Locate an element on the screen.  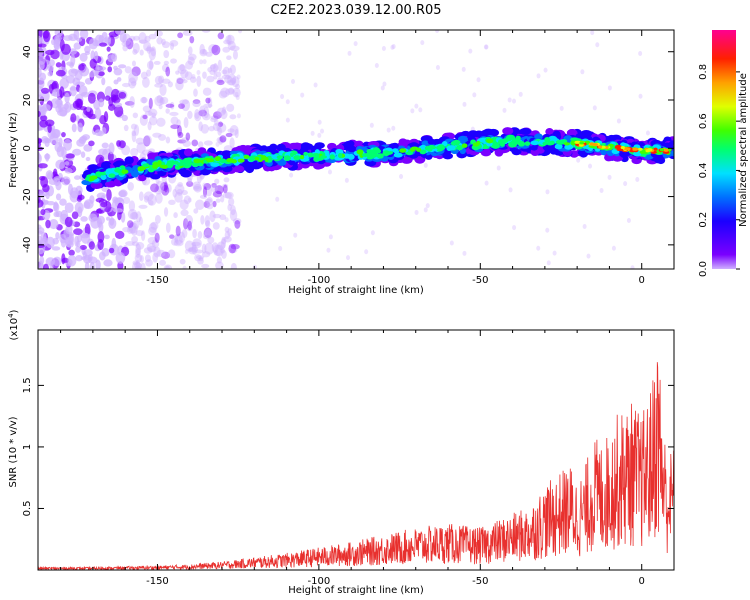
colorbar-tick-label: 0.2 is located at coordinates (703, 220).